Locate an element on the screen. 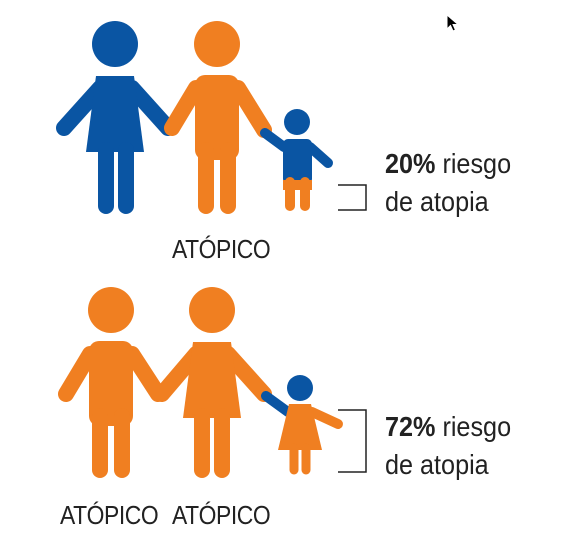 The image size is (578, 552). row2-child-figure is located at coordinates (302, 425).